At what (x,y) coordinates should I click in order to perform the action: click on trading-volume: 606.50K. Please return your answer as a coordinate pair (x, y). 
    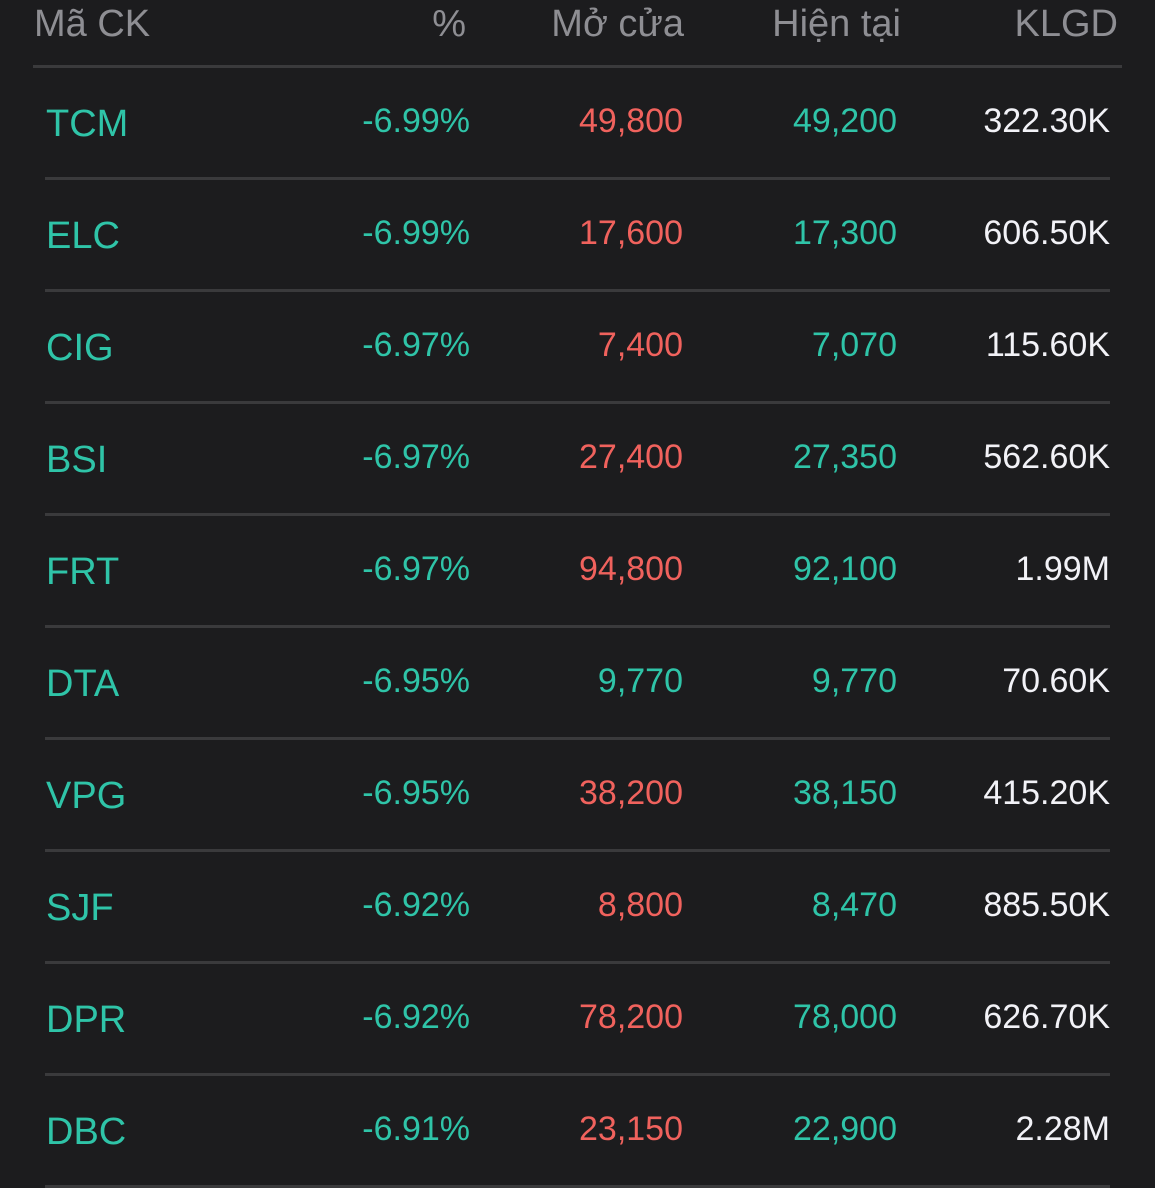
    Looking at the image, I should click on (1046, 233).